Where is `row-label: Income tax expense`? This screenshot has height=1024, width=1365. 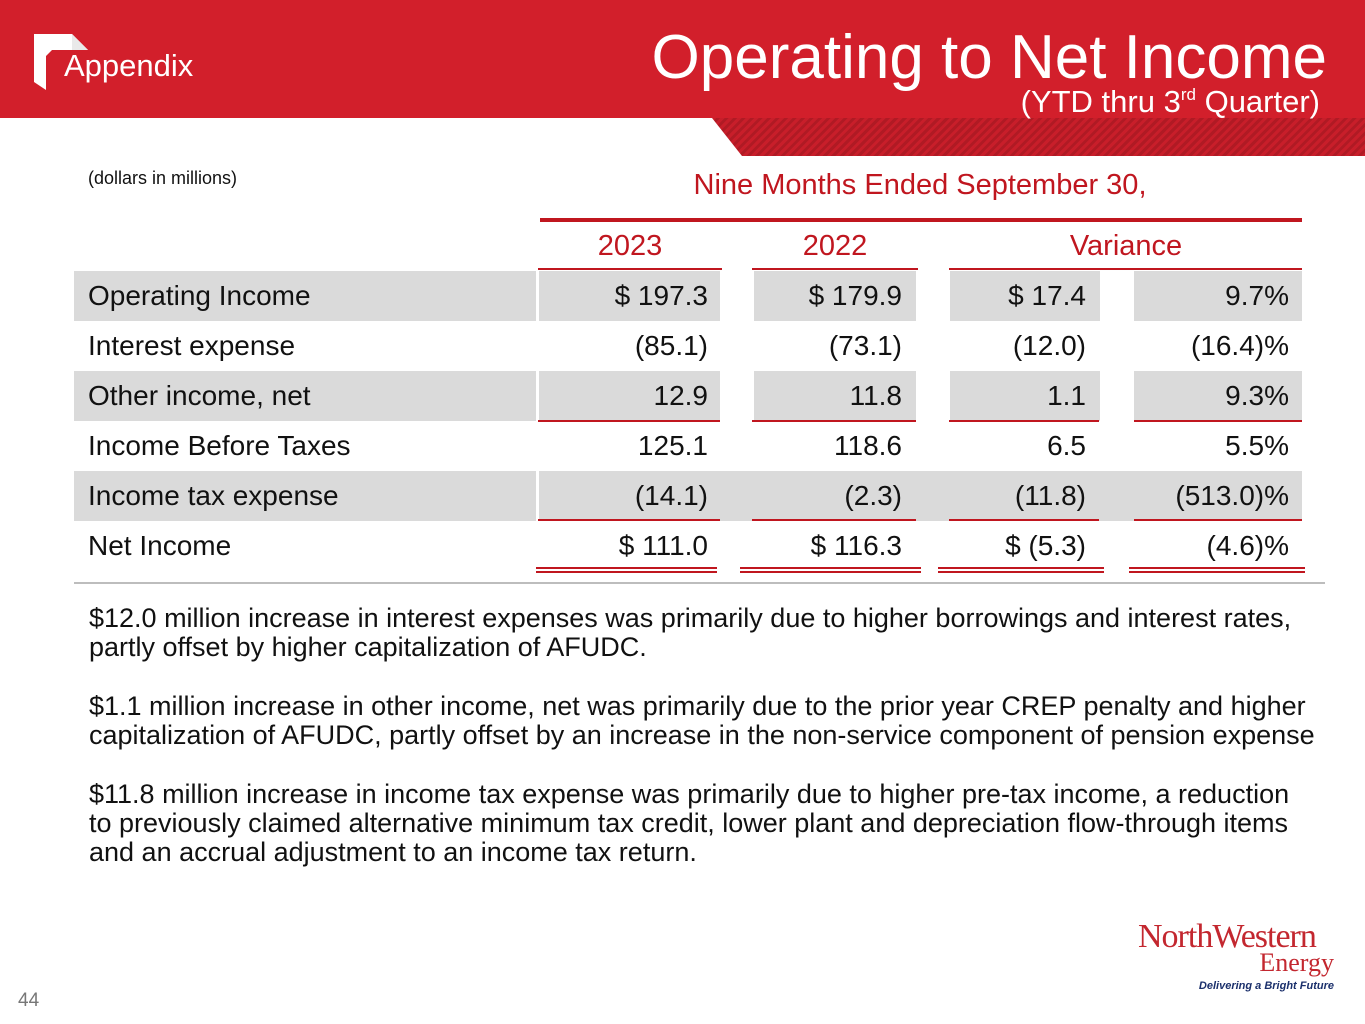 row-label: Income tax expense is located at coordinates (213, 495).